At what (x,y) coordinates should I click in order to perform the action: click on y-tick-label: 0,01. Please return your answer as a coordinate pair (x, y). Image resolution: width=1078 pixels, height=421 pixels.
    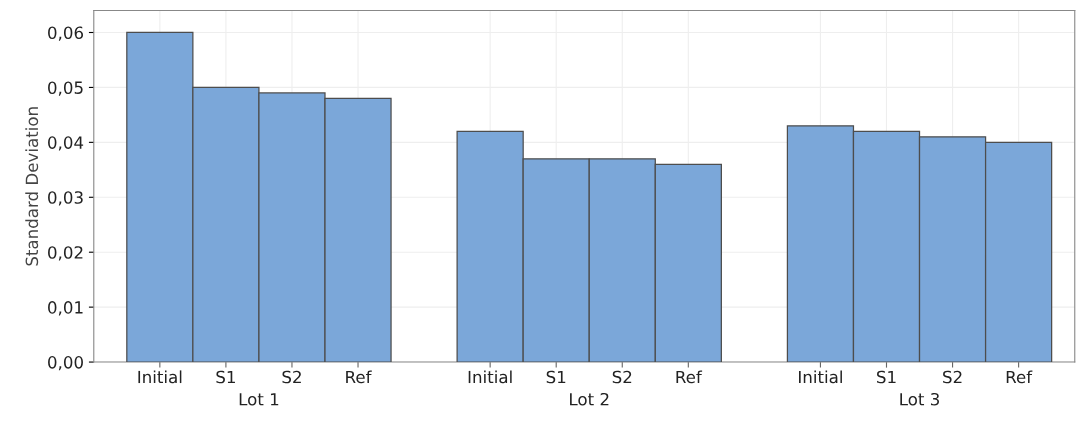
    Looking at the image, I should click on (65, 308).